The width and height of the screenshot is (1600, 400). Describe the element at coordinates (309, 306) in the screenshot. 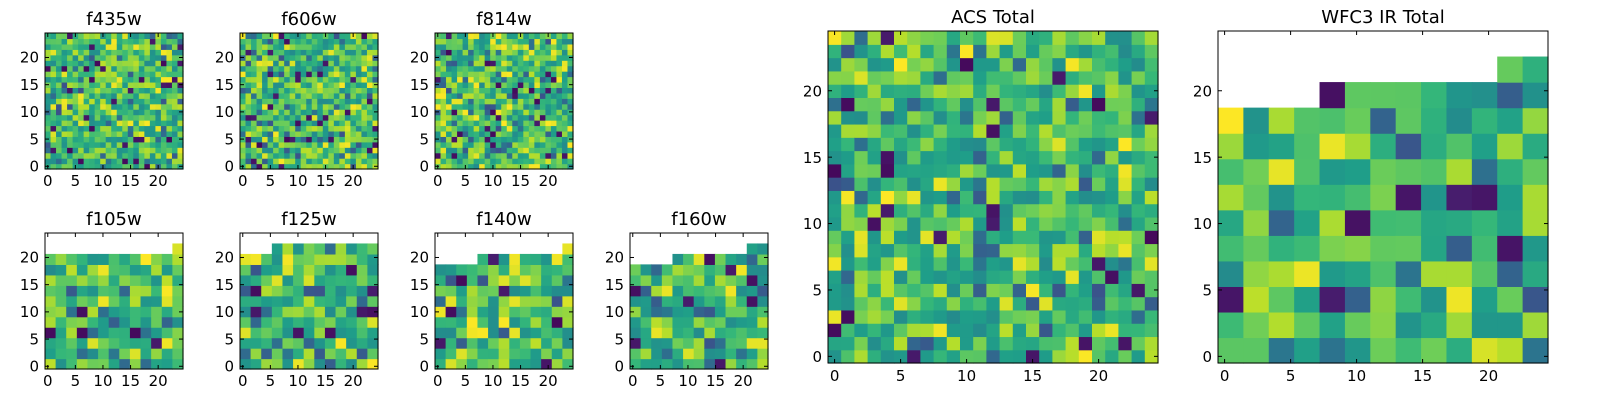

I see `heatmap-cells` at that location.